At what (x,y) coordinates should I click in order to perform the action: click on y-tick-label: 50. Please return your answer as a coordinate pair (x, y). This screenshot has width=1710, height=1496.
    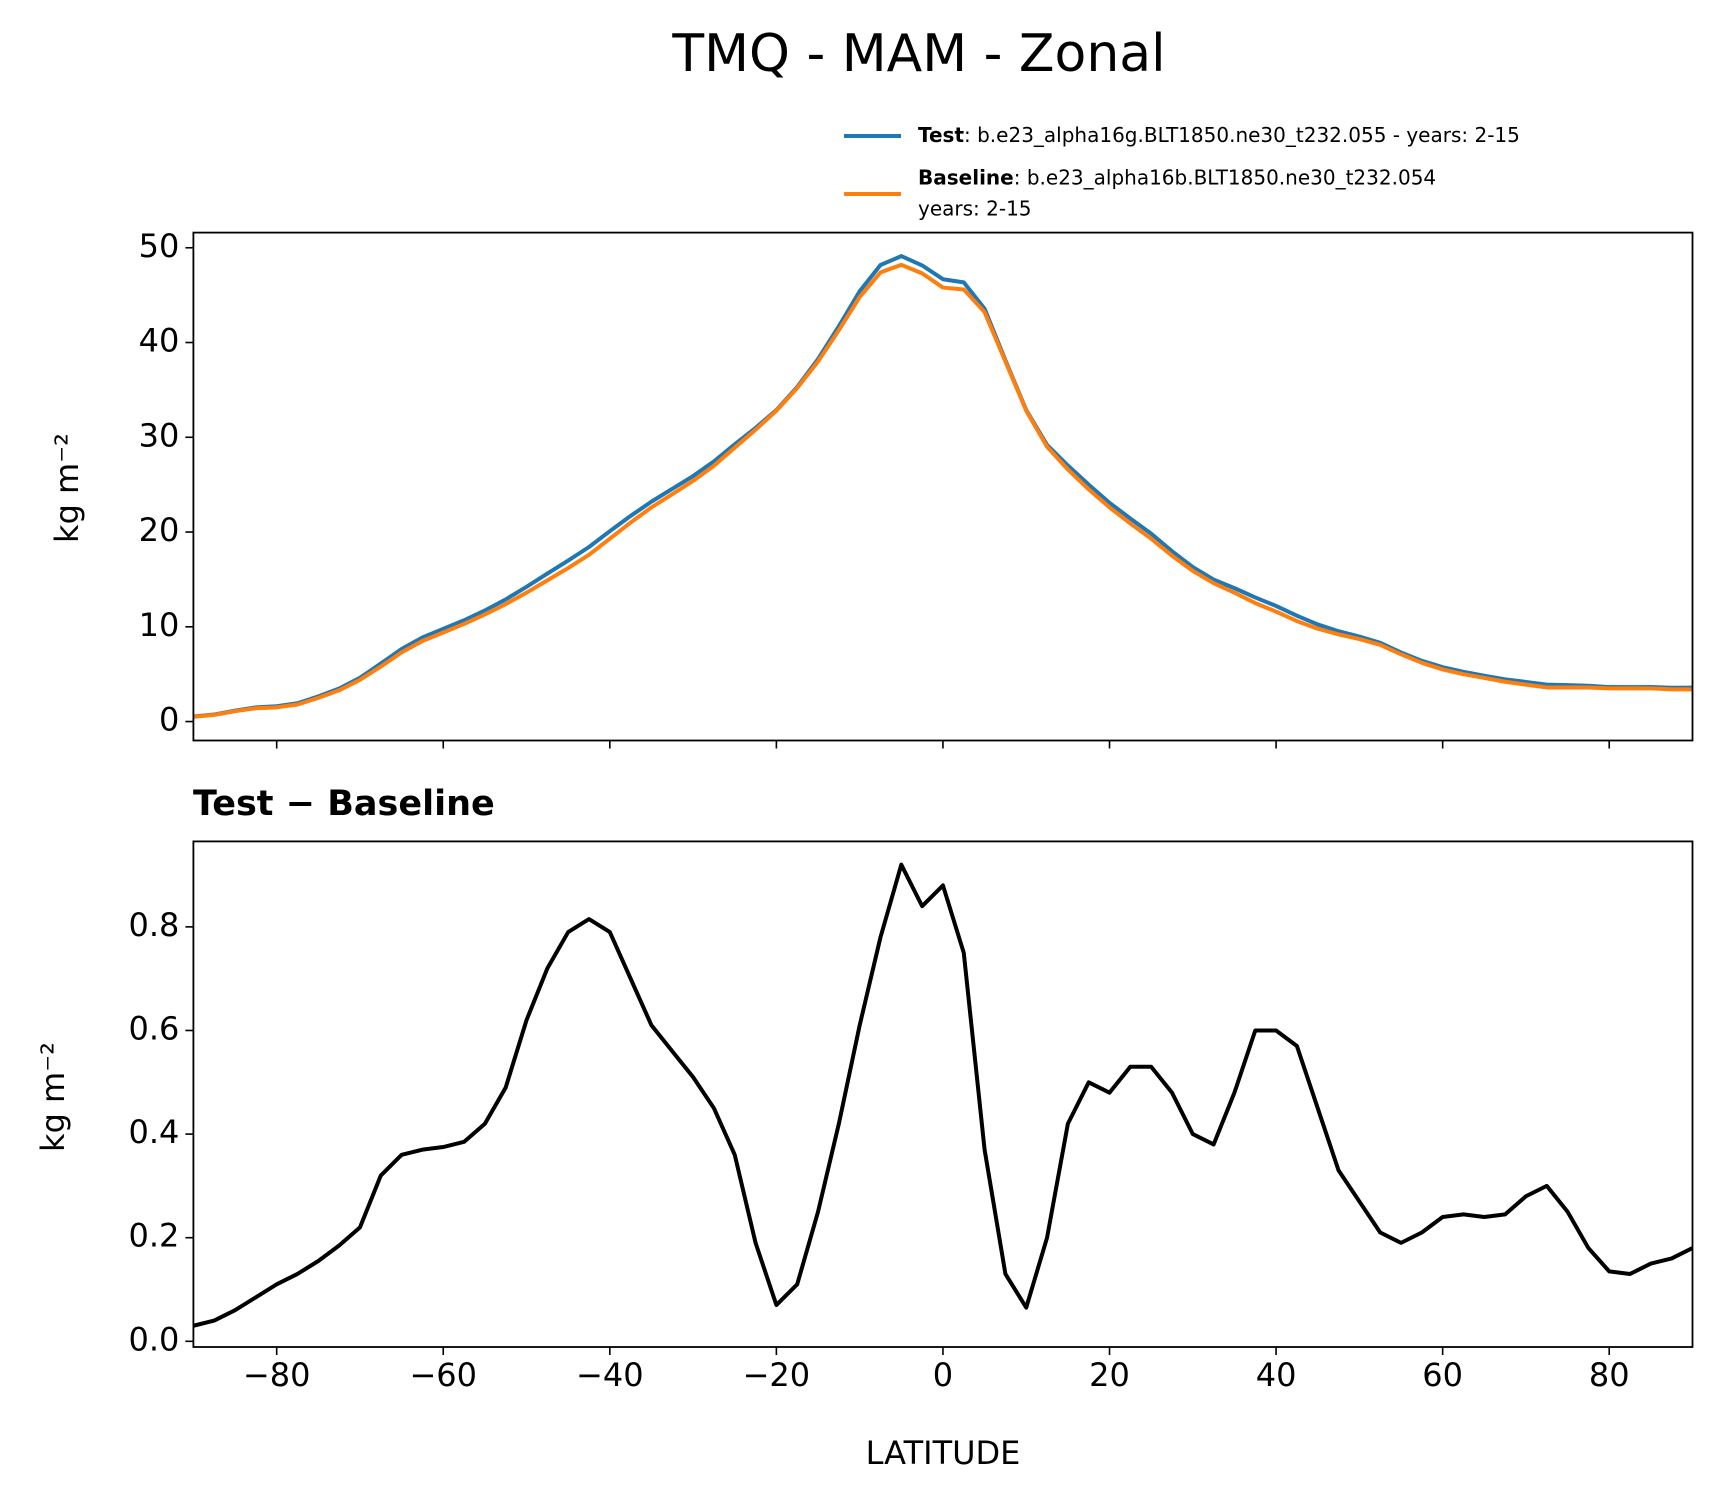
    Looking at the image, I should click on (159, 246).